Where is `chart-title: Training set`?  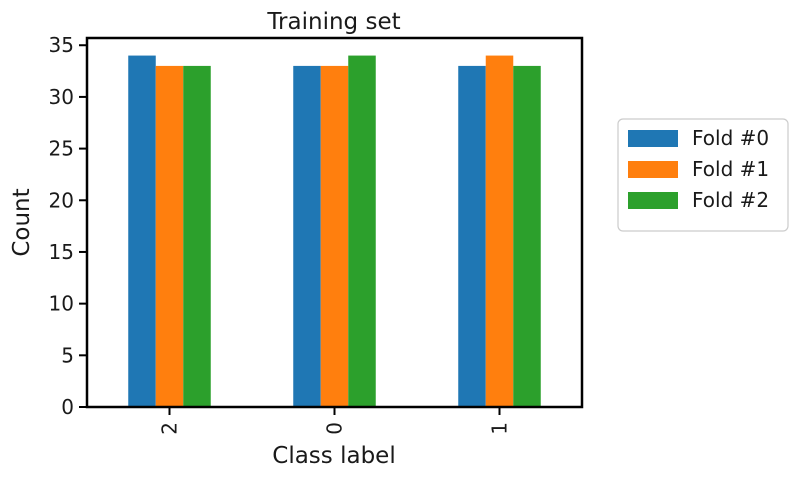 chart-title: Training set is located at coordinates (333, 22).